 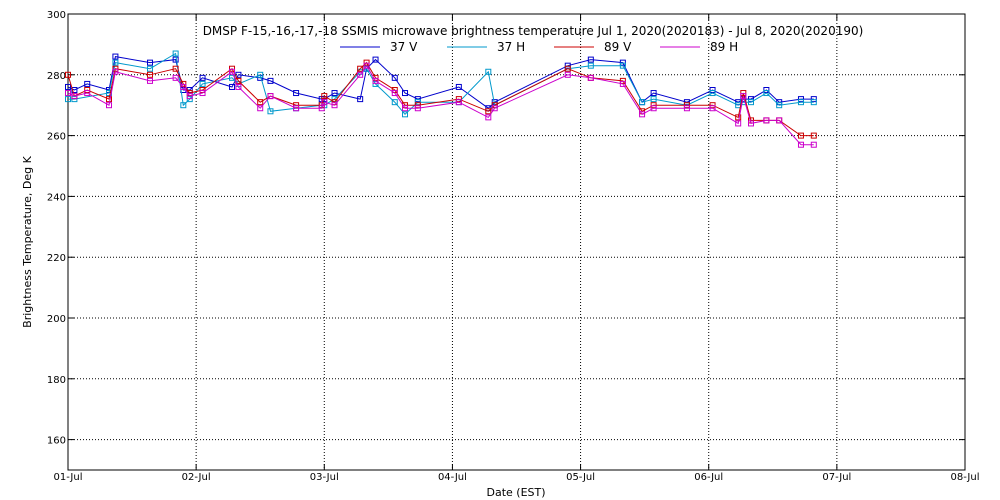 I want to click on x-tick-label: 02-Jul, so click(x=196, y=477).